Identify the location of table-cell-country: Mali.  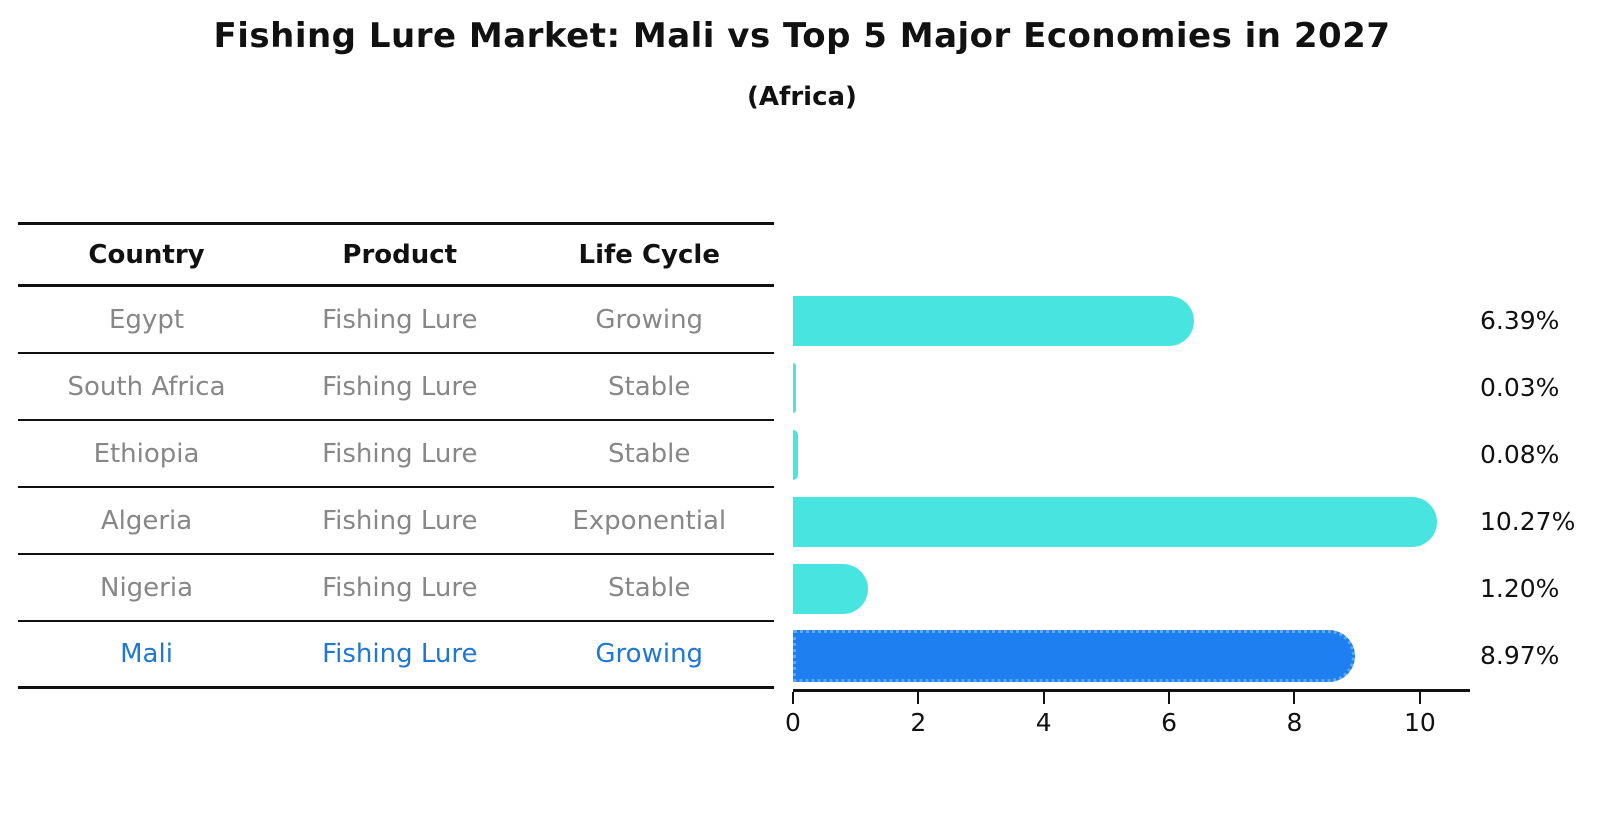
(146, 654).